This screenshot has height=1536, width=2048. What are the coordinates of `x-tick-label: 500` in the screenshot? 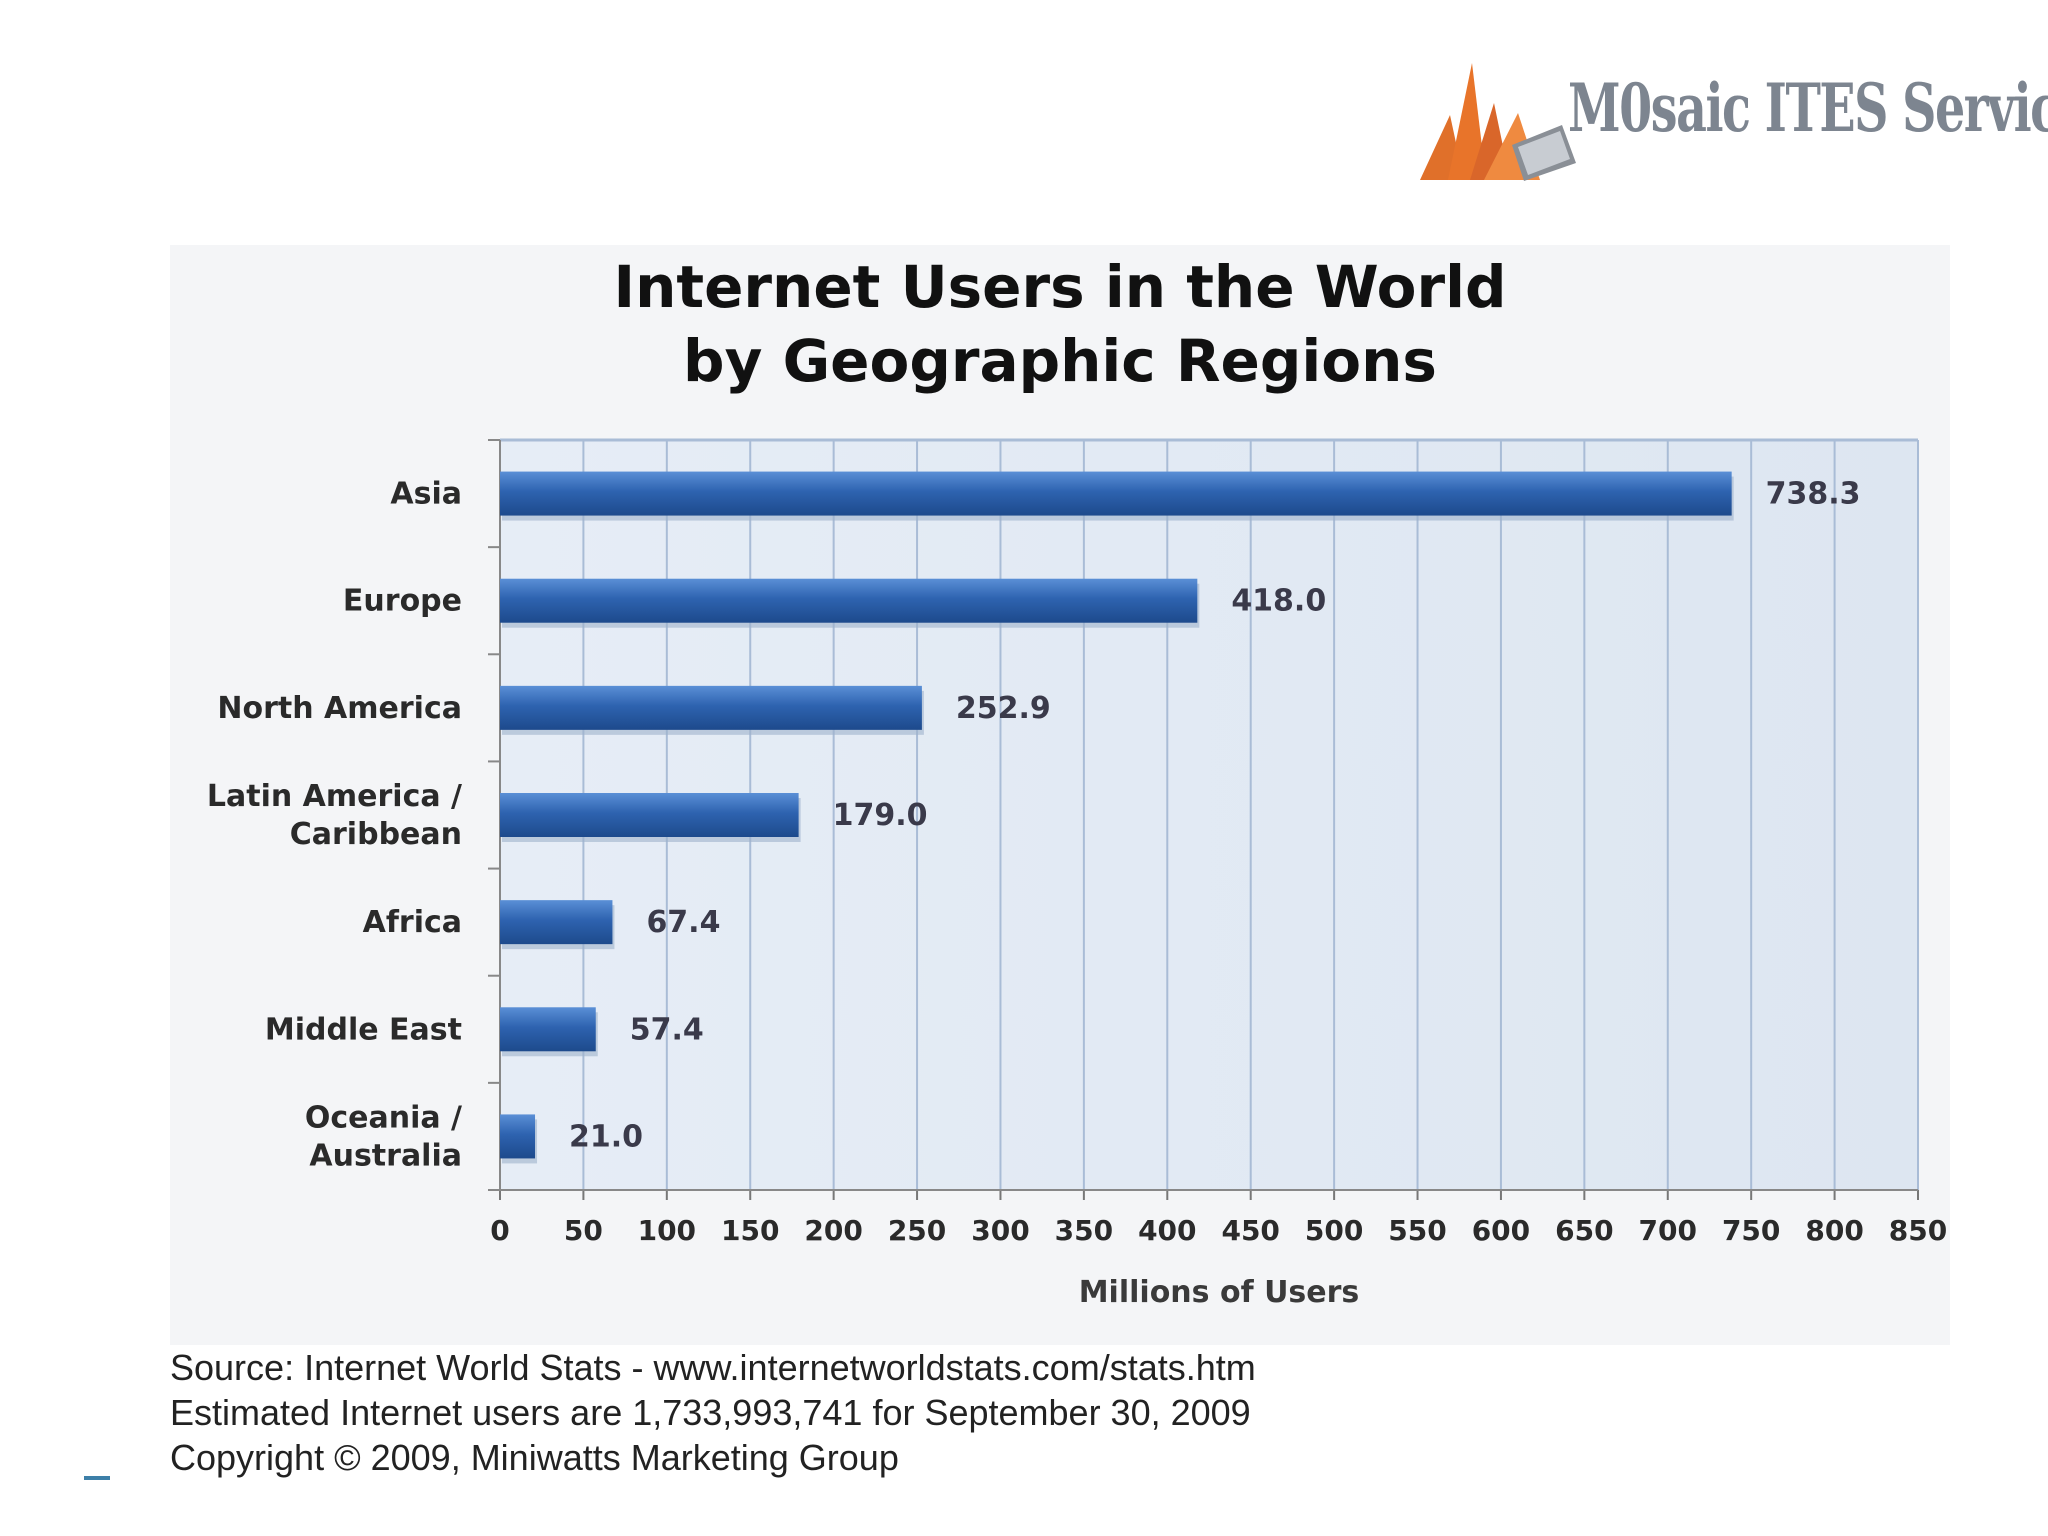 It's located at (1334, 1230).